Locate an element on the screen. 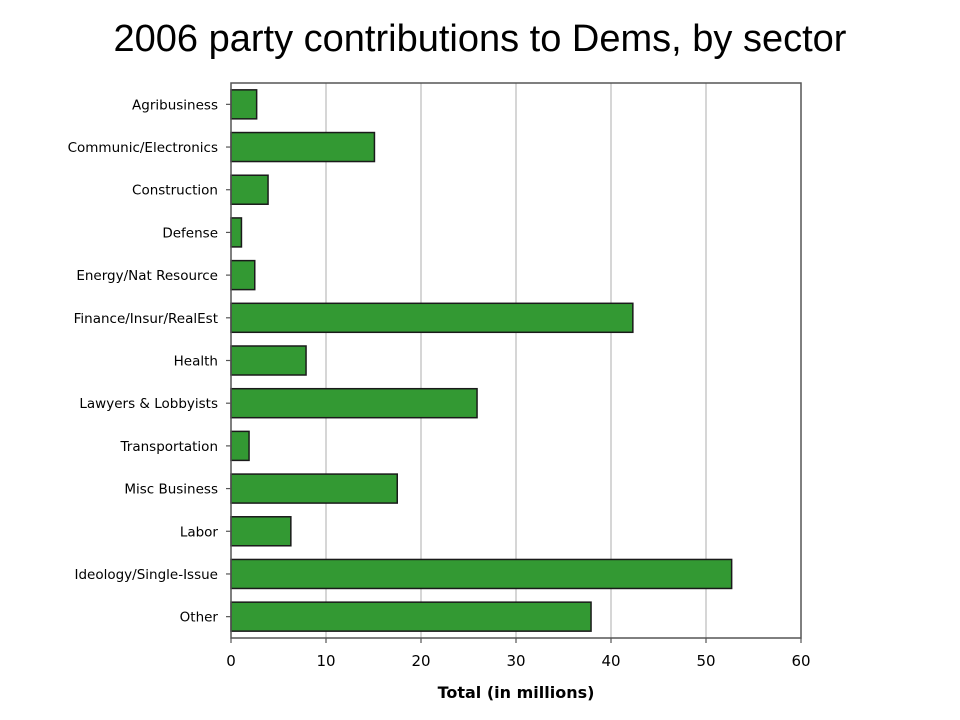 The image size is (960, 720). category-label: Lawyers & Lobbyists is located at coordinates (148, 404).